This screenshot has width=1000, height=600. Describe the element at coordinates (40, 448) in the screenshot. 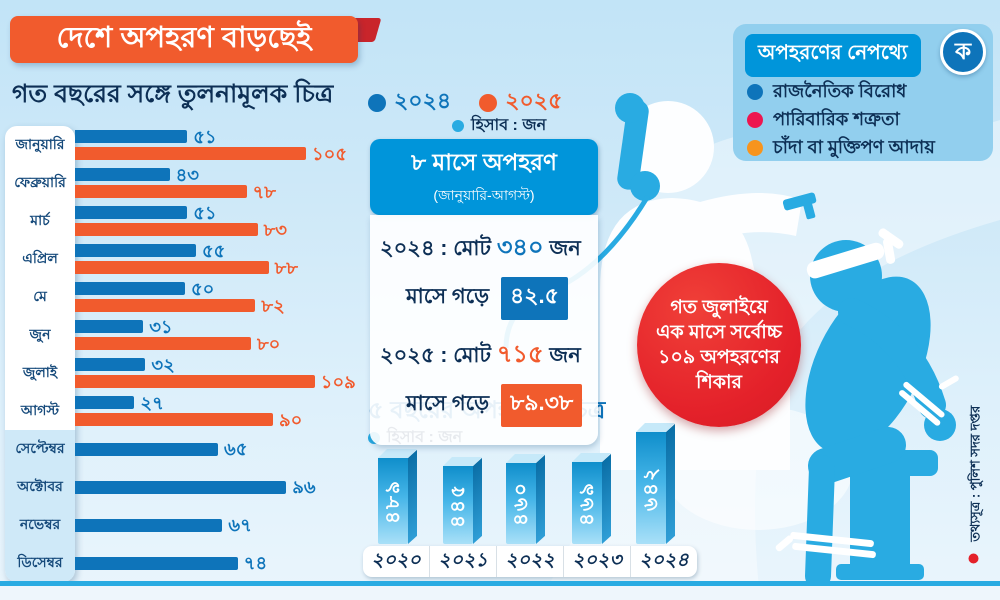

I see `month-label: সেপ্টেম্বর` at that location.